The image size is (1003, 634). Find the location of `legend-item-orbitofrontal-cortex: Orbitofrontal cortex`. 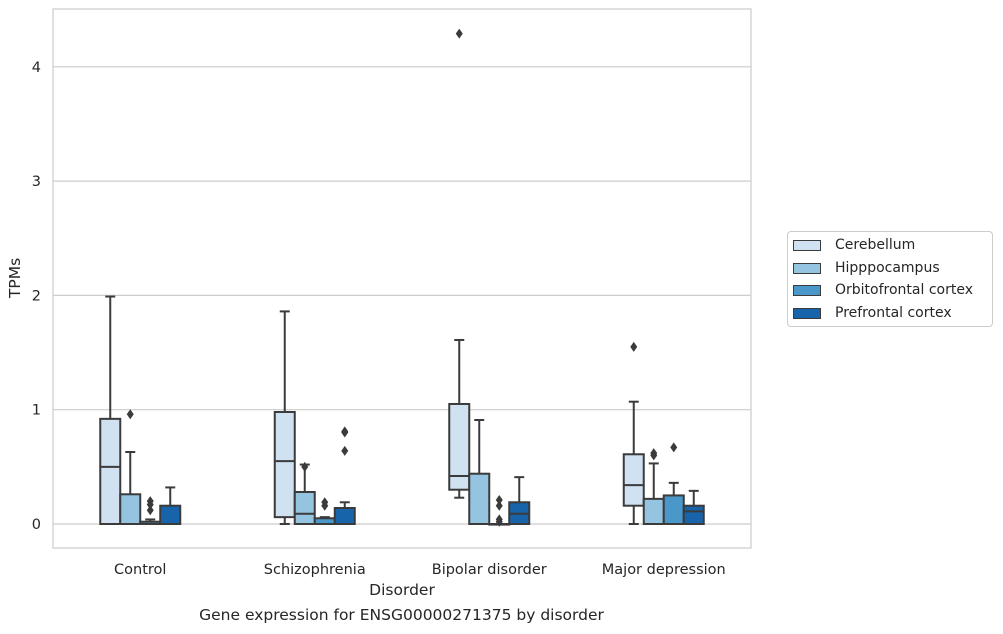

legend-item-orbitofrontal-cortex: Orbitofrontal cortex is located at coordinates (883, 290).